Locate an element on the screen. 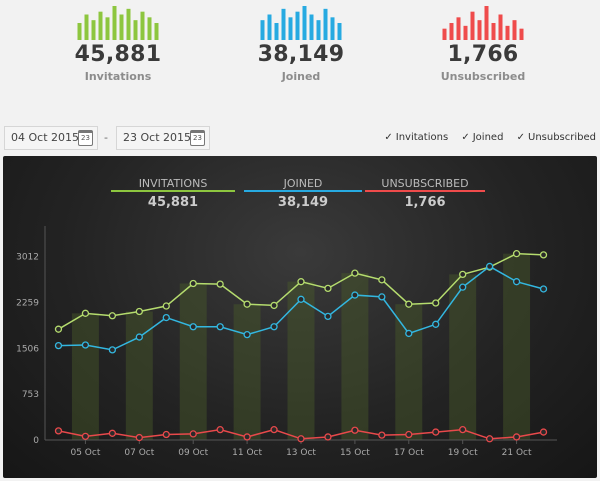 The image size is (600, 481). start-date-value: 04 Oct 2015 is located at coordinates (45, 137).